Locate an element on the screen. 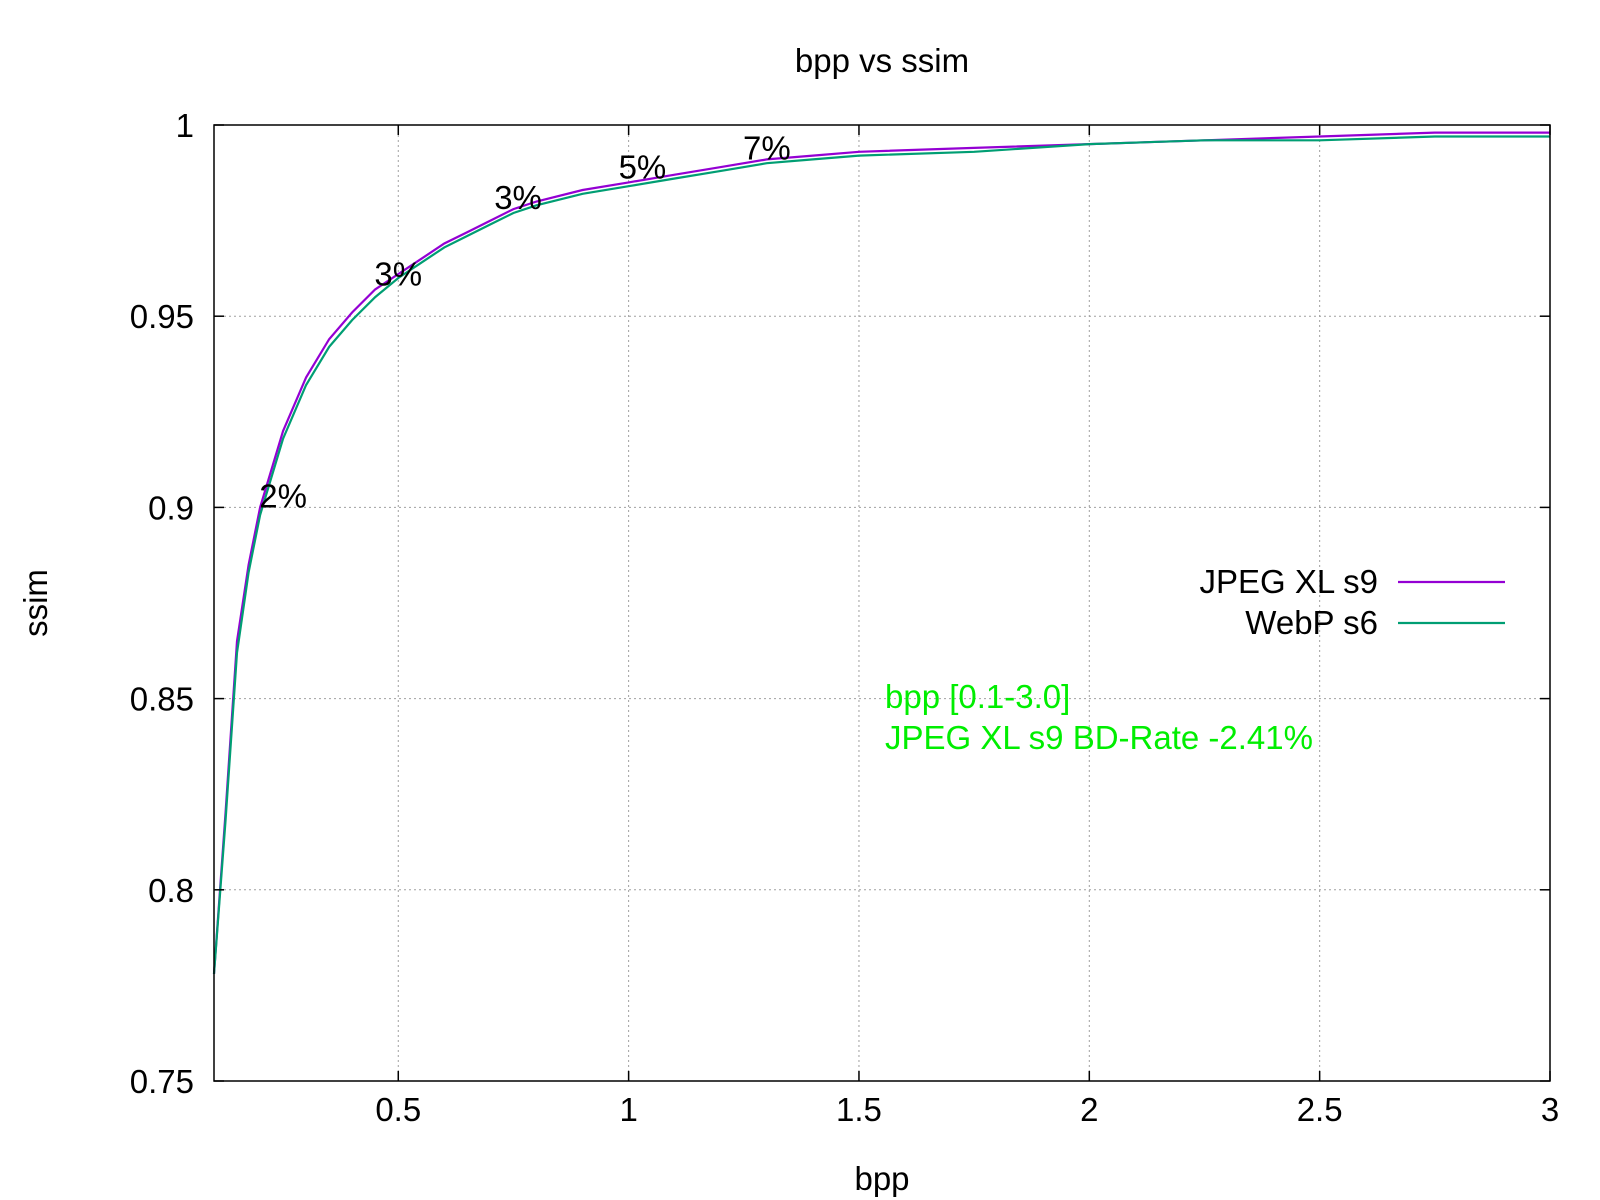 This screenshot has height=1200, width=1600. x-tick-label: 3 is located at coordinates (1550, 1109).